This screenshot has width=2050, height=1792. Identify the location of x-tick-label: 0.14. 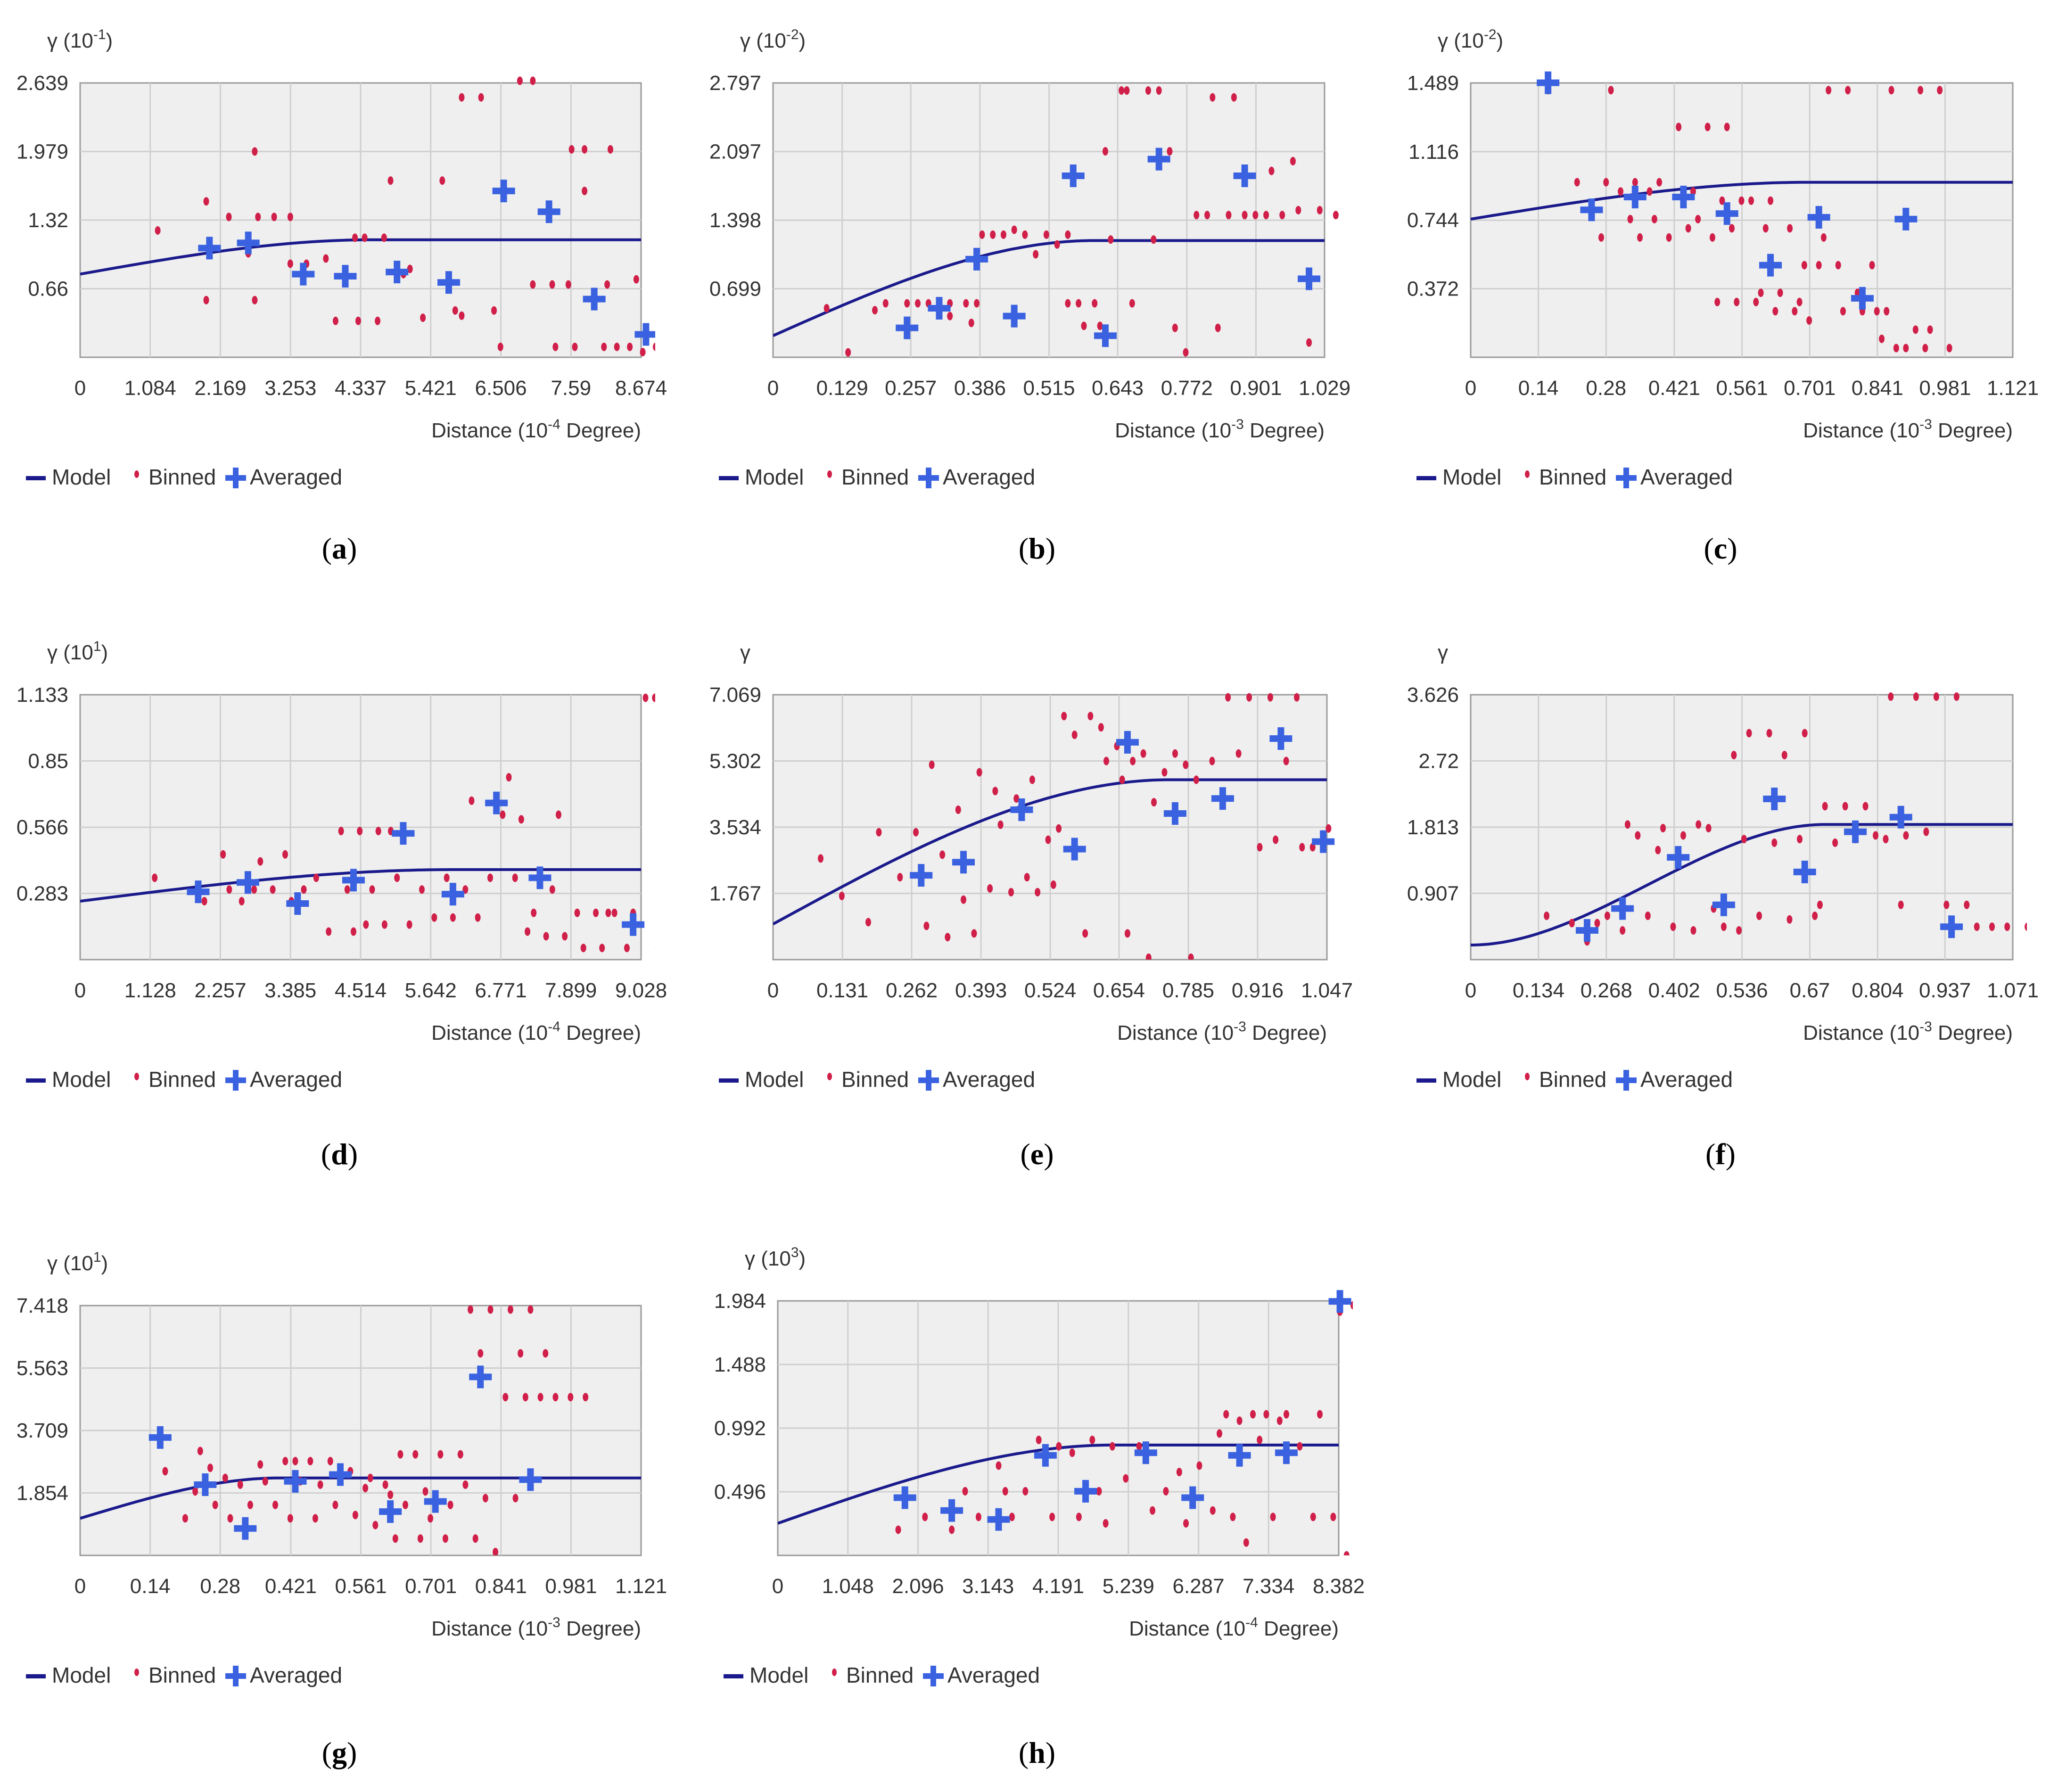
(150, 1586).